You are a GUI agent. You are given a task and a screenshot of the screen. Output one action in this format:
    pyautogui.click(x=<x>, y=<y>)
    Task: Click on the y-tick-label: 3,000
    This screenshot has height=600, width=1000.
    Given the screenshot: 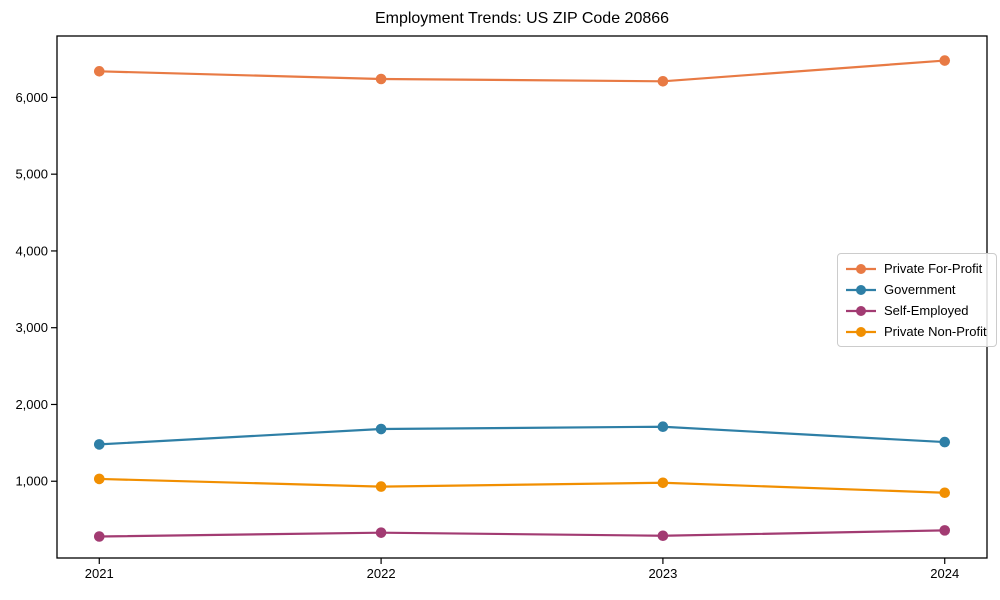 What is the action you would take?
    pyautogui.click(x=31, y=327)
    